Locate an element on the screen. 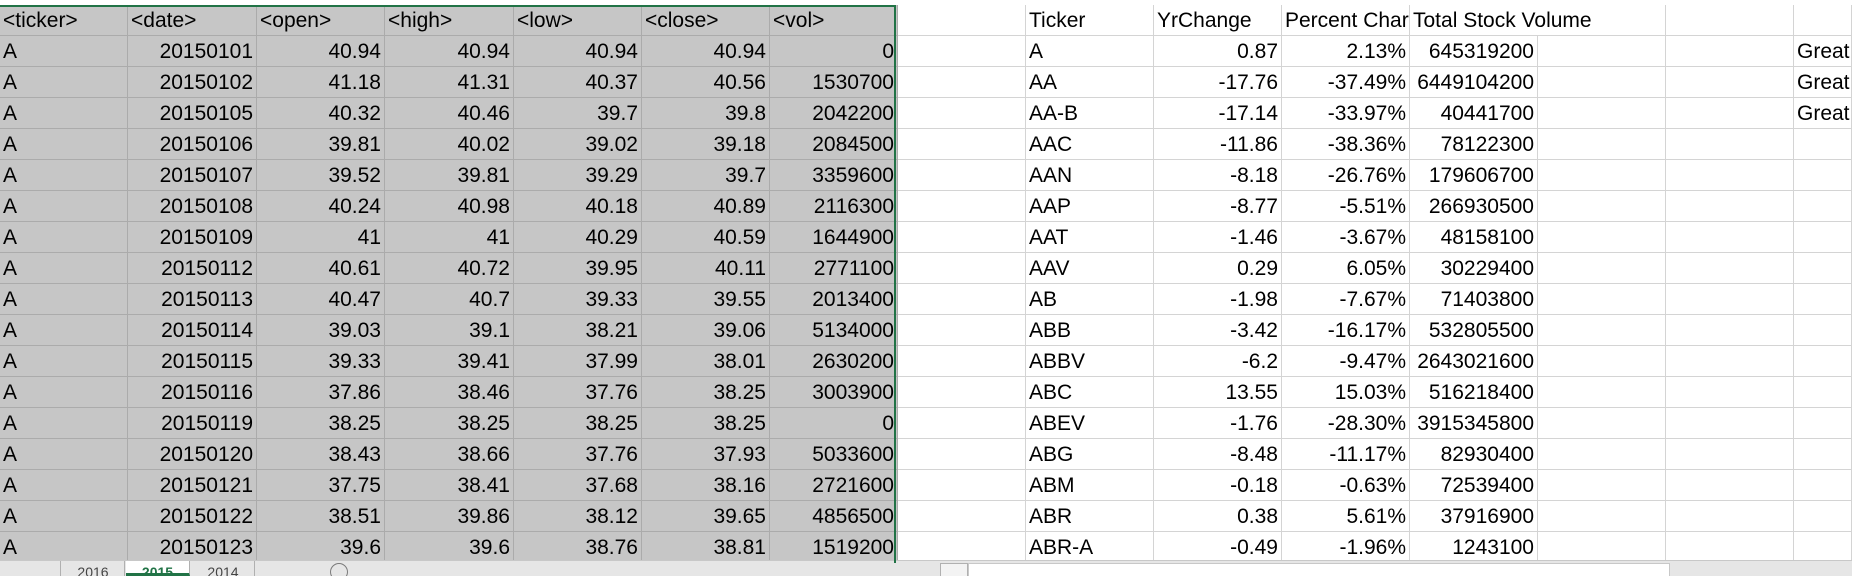 This screenshot has height=576, width=1852. data-cell: 39.81 is located at coordinates (449, 175).